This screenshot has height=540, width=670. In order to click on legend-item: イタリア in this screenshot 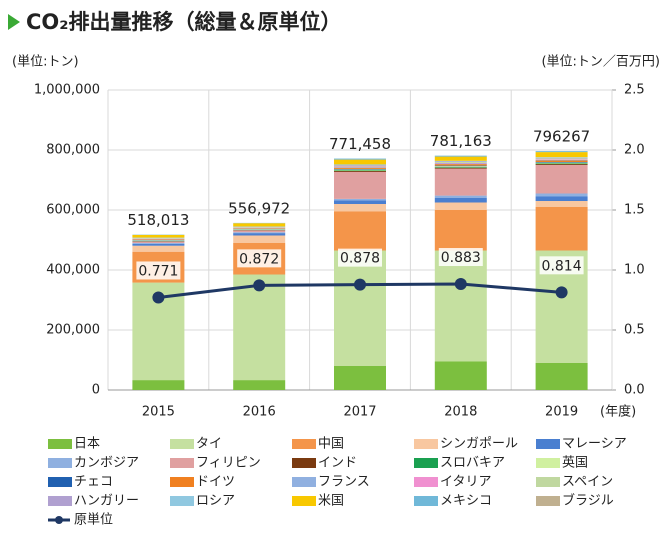, I will do `click(452, 482)`.